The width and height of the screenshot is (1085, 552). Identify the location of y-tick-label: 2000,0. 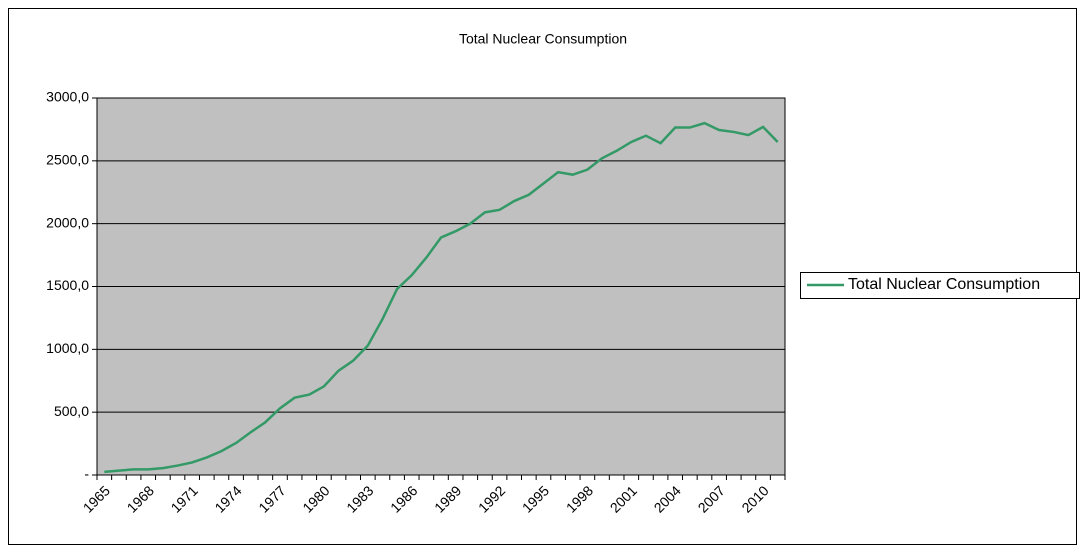
(67, 222).